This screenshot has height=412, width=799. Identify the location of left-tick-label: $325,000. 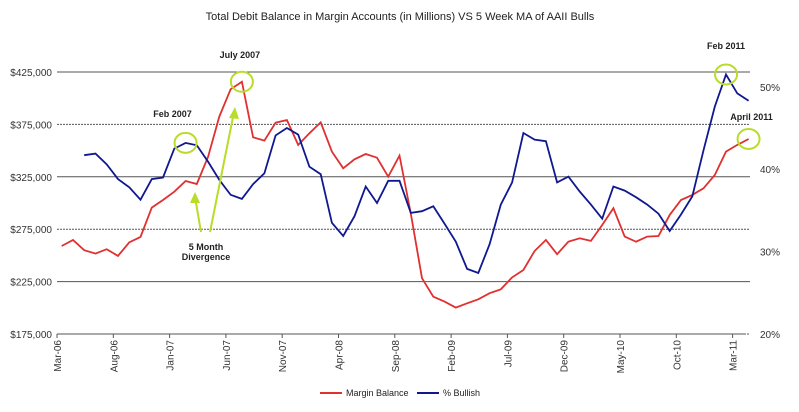
(31, 178).